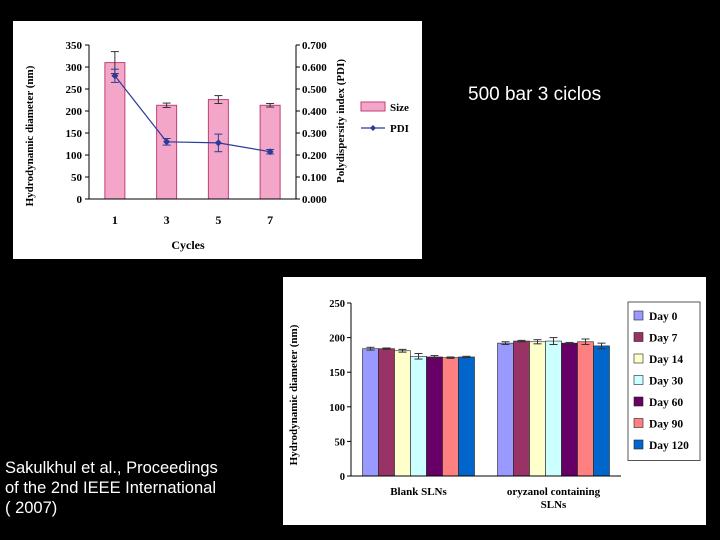 This screenshot has width=720, height=540. What do you see at coordinates (314, 134) in the screenshot?
I see `y2-tick-label: 0.300` at bounding box center [314, 134].